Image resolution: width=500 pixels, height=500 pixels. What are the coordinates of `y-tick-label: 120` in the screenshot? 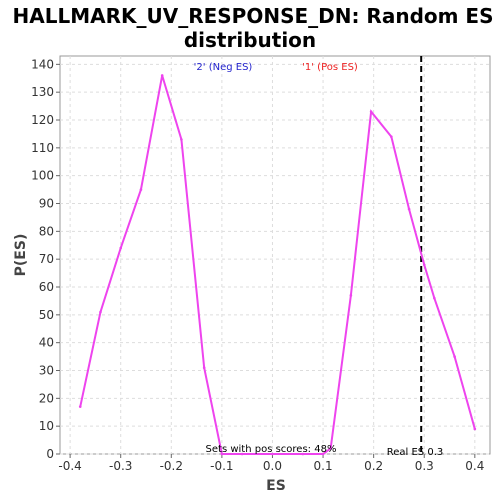 It's located at (42, 120).